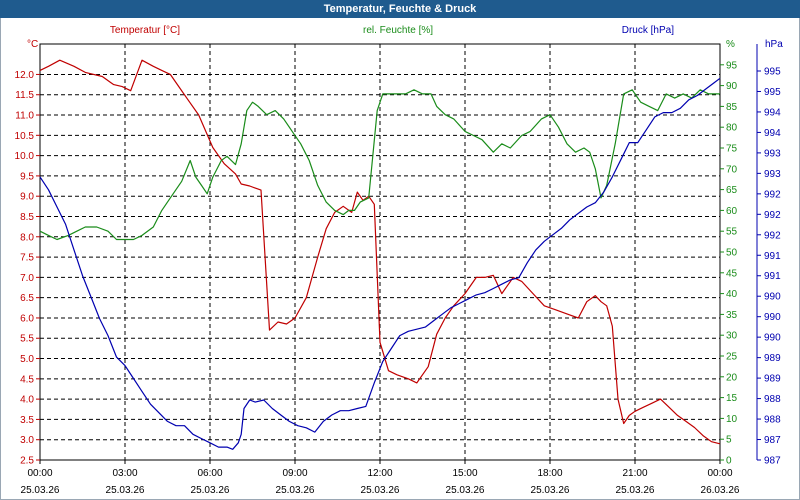 This screenshot has height=500, width=800. Describe the element at coordinates (732, 86) in the screenshot. I see `humidity-tick-label: 90` at that location.